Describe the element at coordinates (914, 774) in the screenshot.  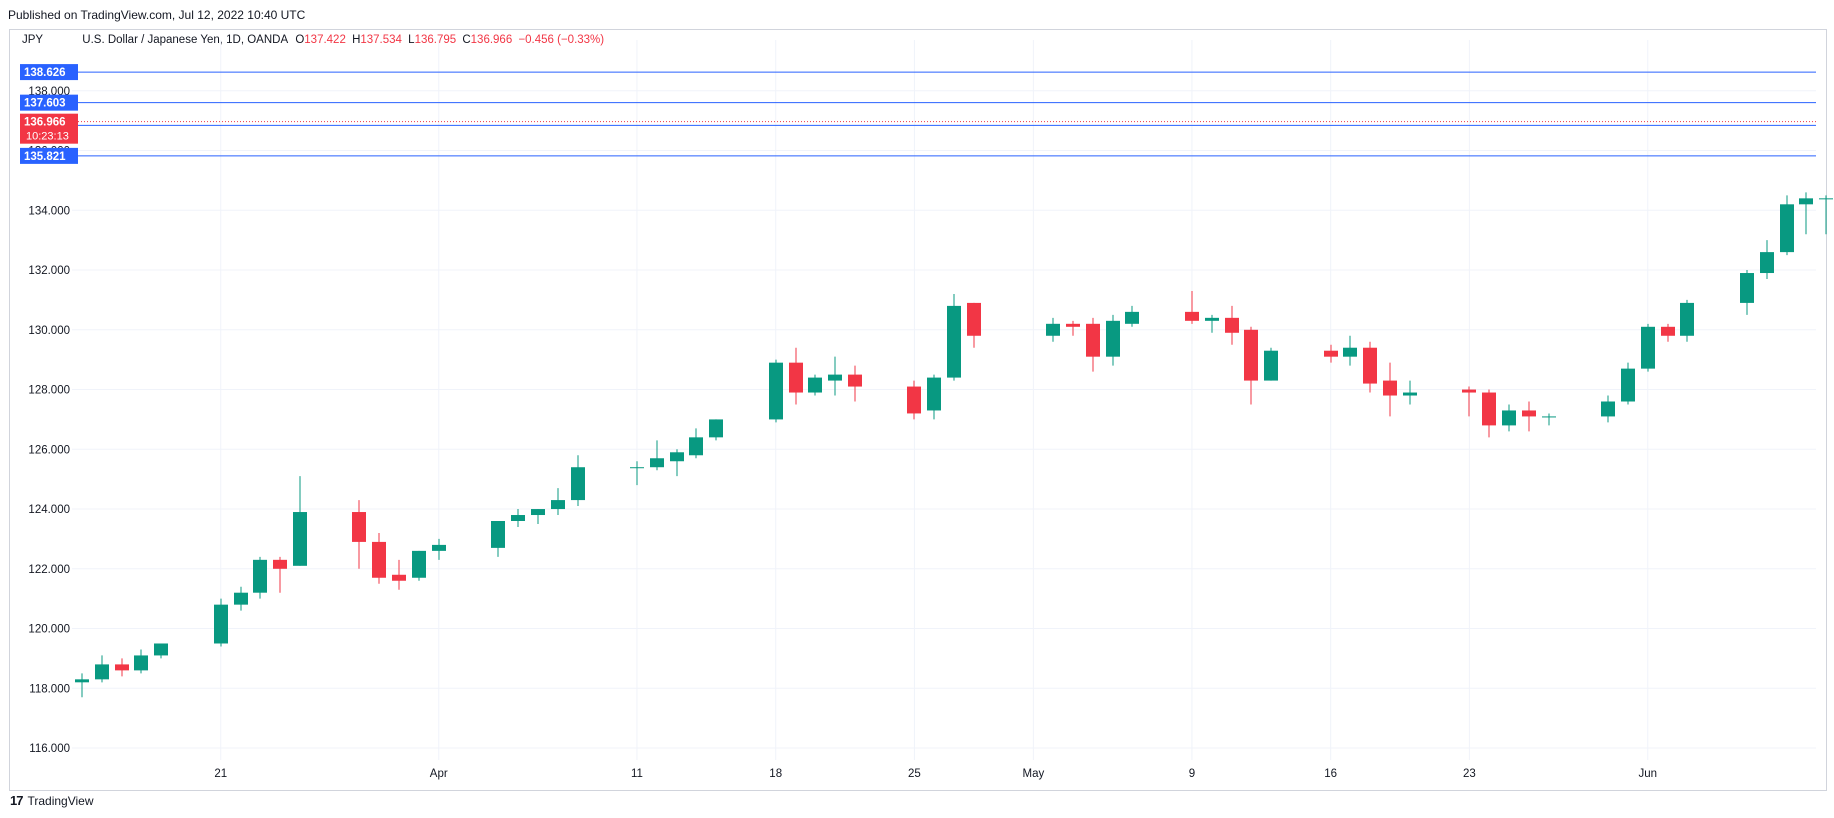
I see `x-tick-label: 25` at that location.